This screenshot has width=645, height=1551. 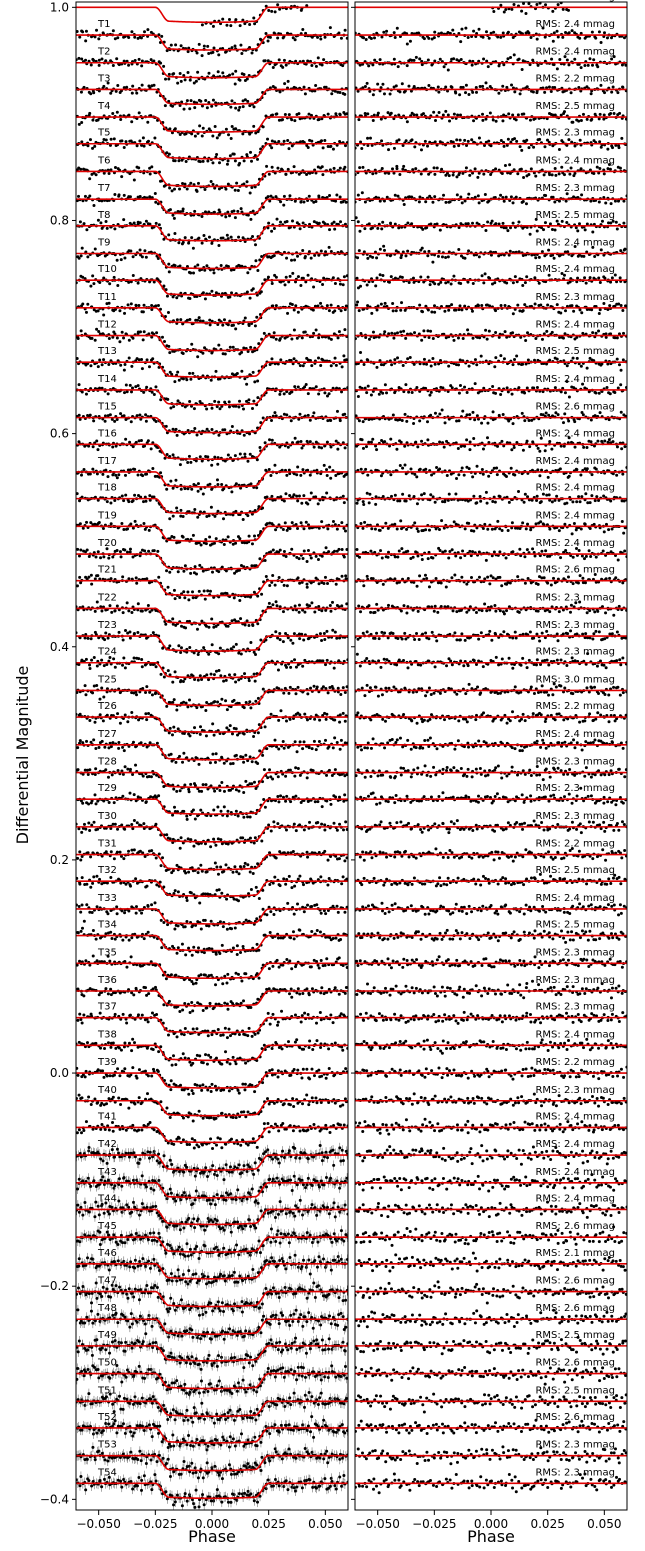 What do you see at coordinates (212, 451) in the screenshot?
I see `light-curve-t16` at bounding box center [212, 451].